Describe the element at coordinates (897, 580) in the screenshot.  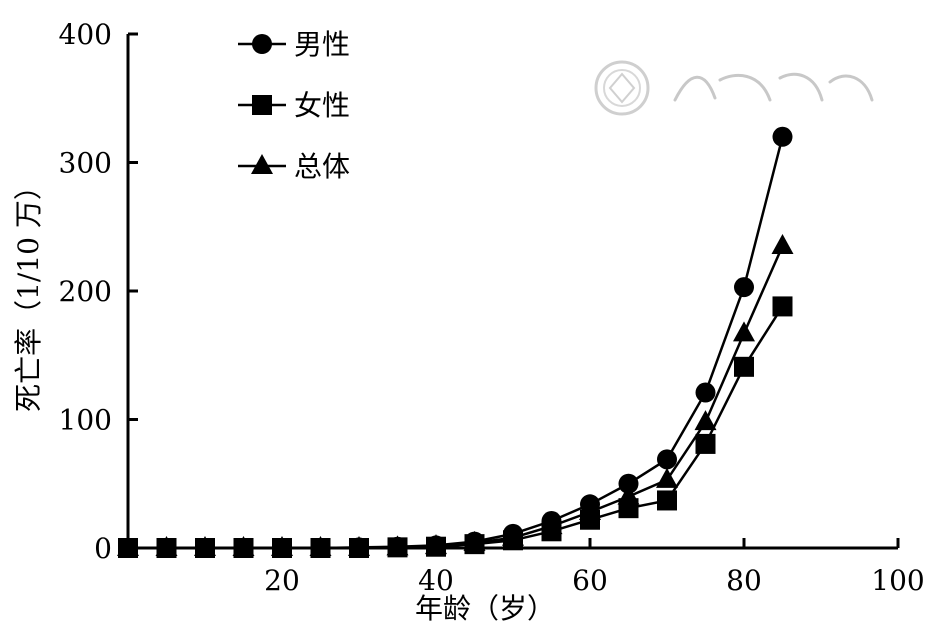
I see `x-tick-label: 100` at that location.